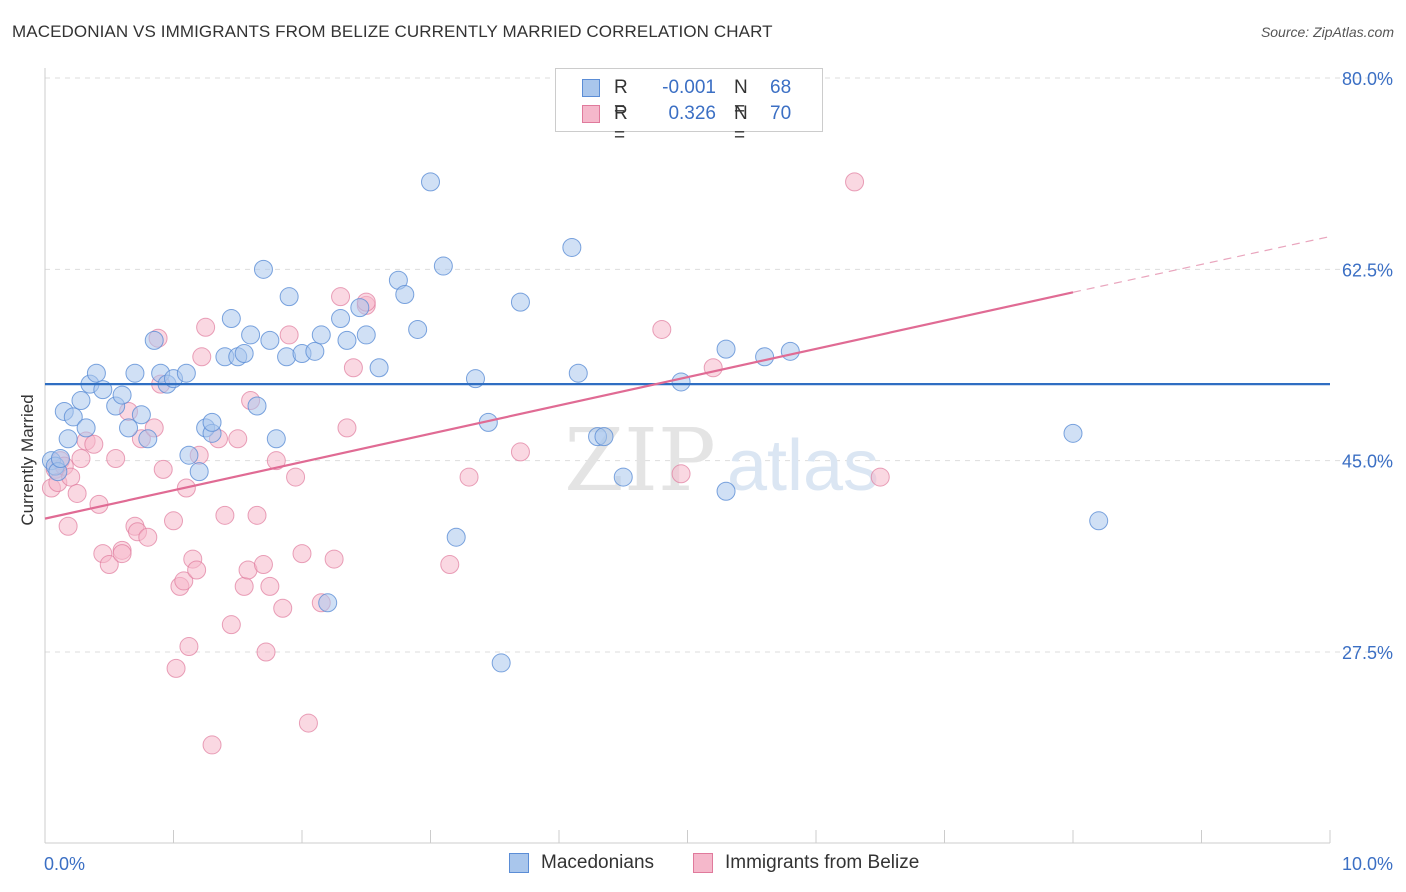  What do you see at coordinates (1367, 366) in the screenshot?
I see `y-tick-labels: 27.5% 45.0% 62.5% 80.0%` at bounding box center [1367, 366].